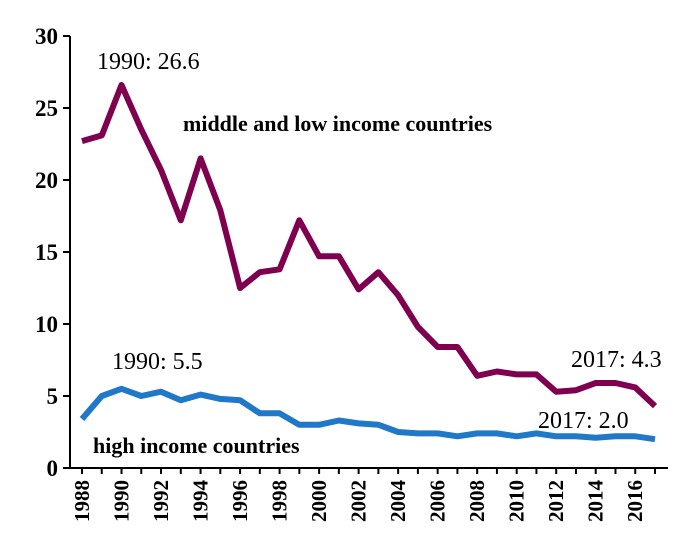 This screenshot has height=560, width=700. Describe the element at coordinates (157, 362) in the screenshot. I see `annotation-1990-high: 1990: 5.5` at that location.